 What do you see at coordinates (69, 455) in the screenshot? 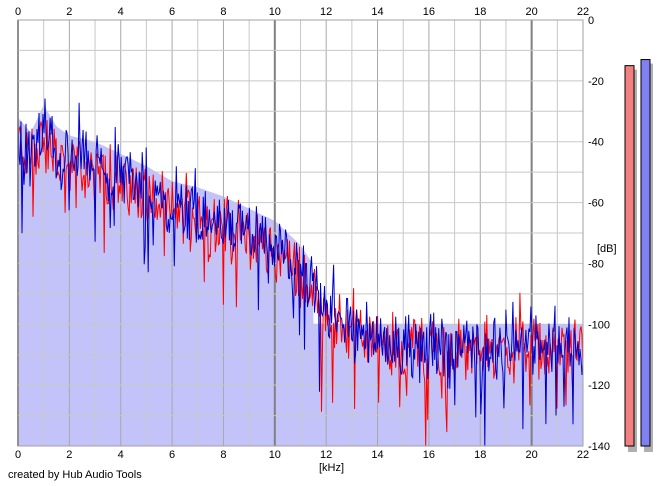
I see `x-tick-label-bottom: 2` at bounding box center [69, 455].